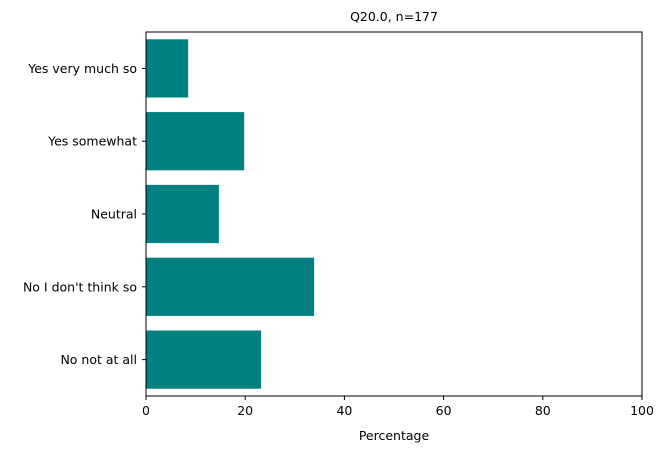 This screenshot has height=452, width=665. Describe the element at coordinates (394, 16) in the screenshot. I see `chart-title: Q20.0, n=177` at that location.